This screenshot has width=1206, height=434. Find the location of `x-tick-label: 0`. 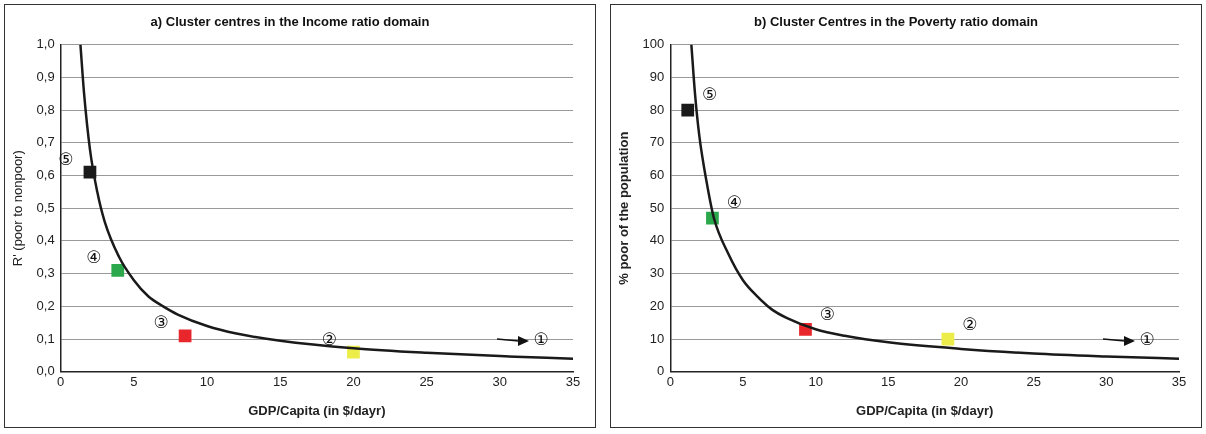

x-tick-label: 0 is located at coordinates (61, 382).